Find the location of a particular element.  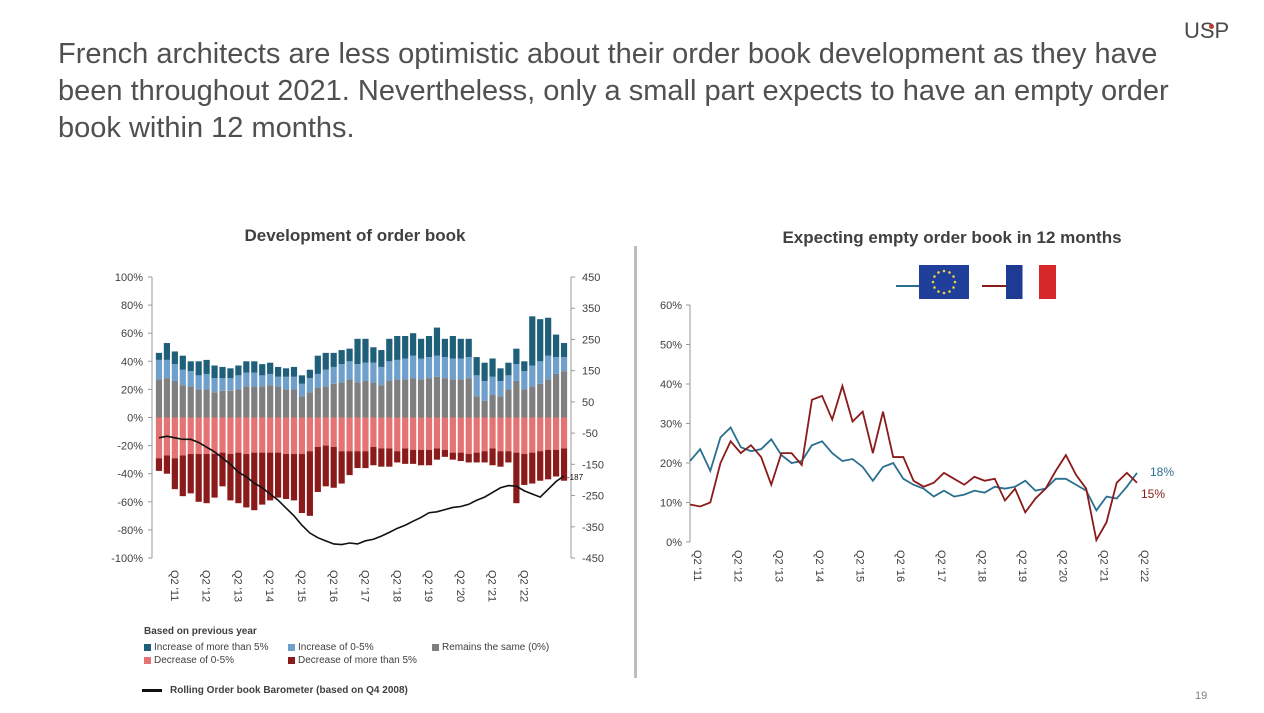

y-tick-label: 20% is located at coordinates (671, 464).